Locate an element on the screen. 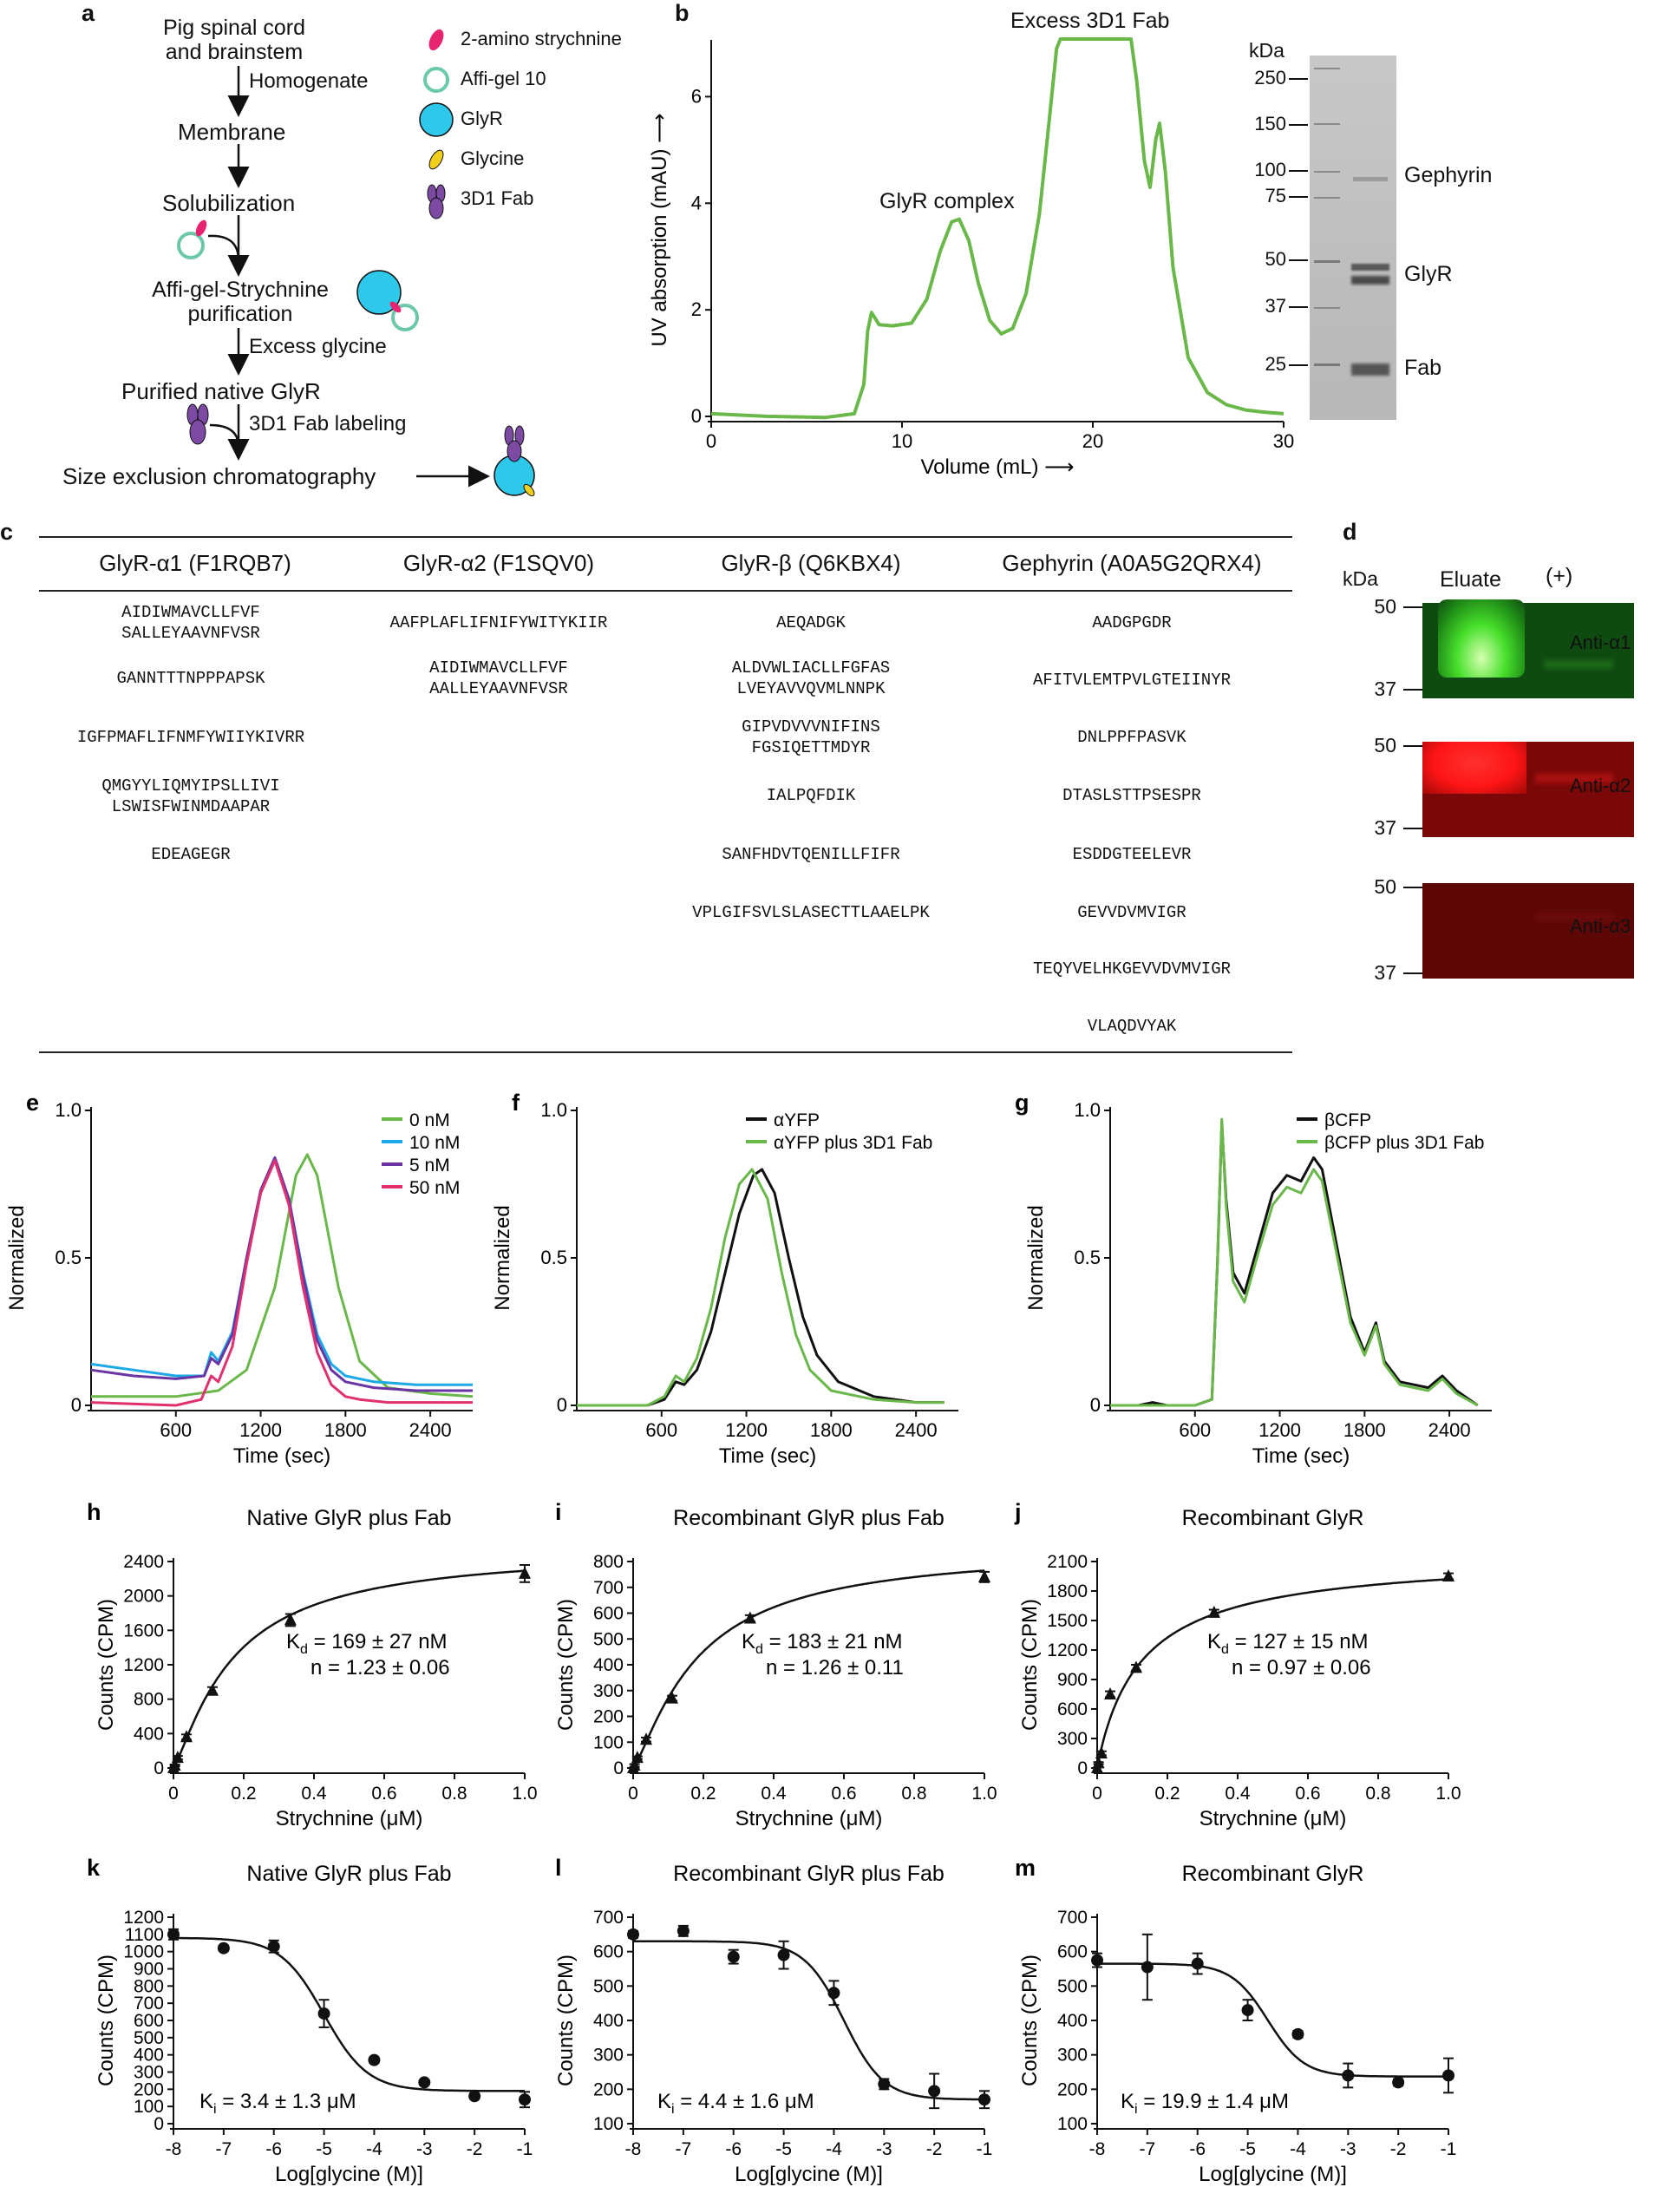 Image resolution: width=1680 pixels, height=2187 pixels. affigel-bead-icon is located at coordinates (191, 245).